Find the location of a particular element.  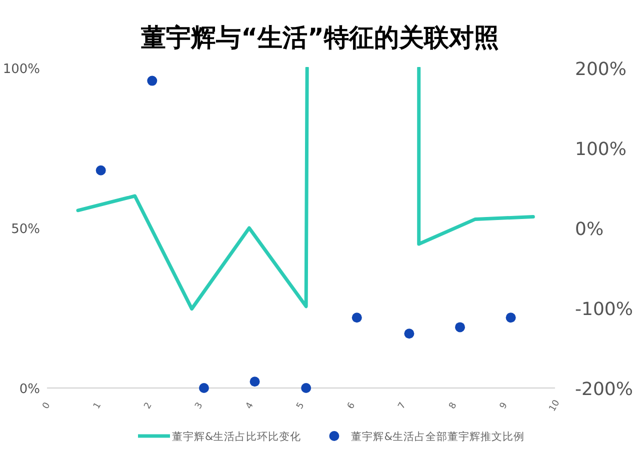

x-tick-label: 9 is located at coordinates (504, 405).